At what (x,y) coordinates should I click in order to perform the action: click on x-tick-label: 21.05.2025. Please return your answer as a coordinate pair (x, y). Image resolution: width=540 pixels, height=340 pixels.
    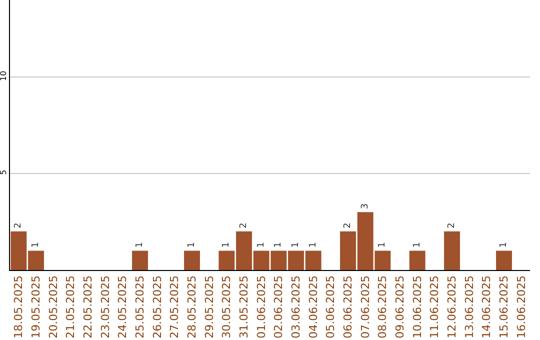
    Looking at the image, I should click on (71, 306).